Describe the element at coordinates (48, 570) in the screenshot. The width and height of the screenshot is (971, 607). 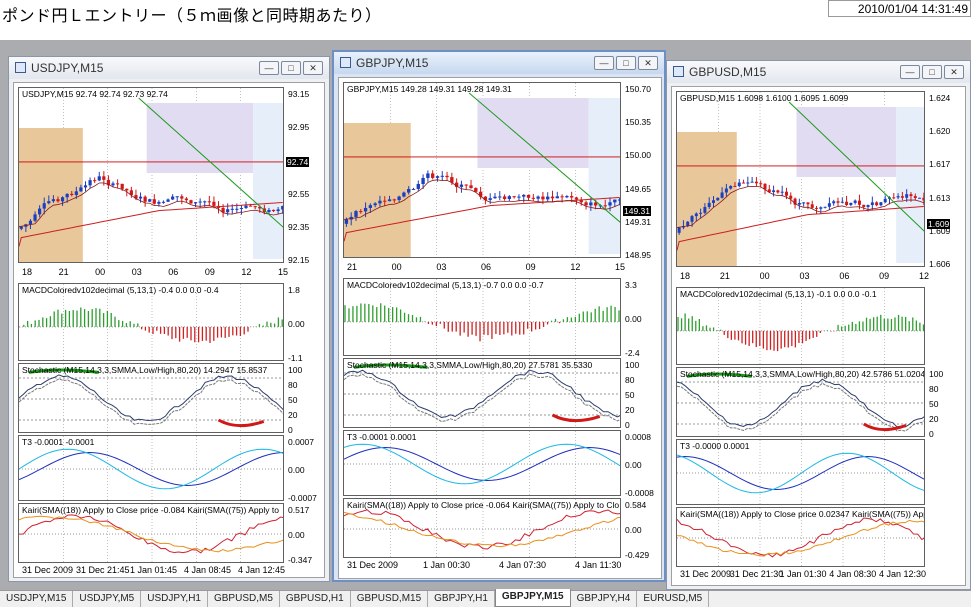
I see `date-axis-label: 31 Dec 2009` at that location.